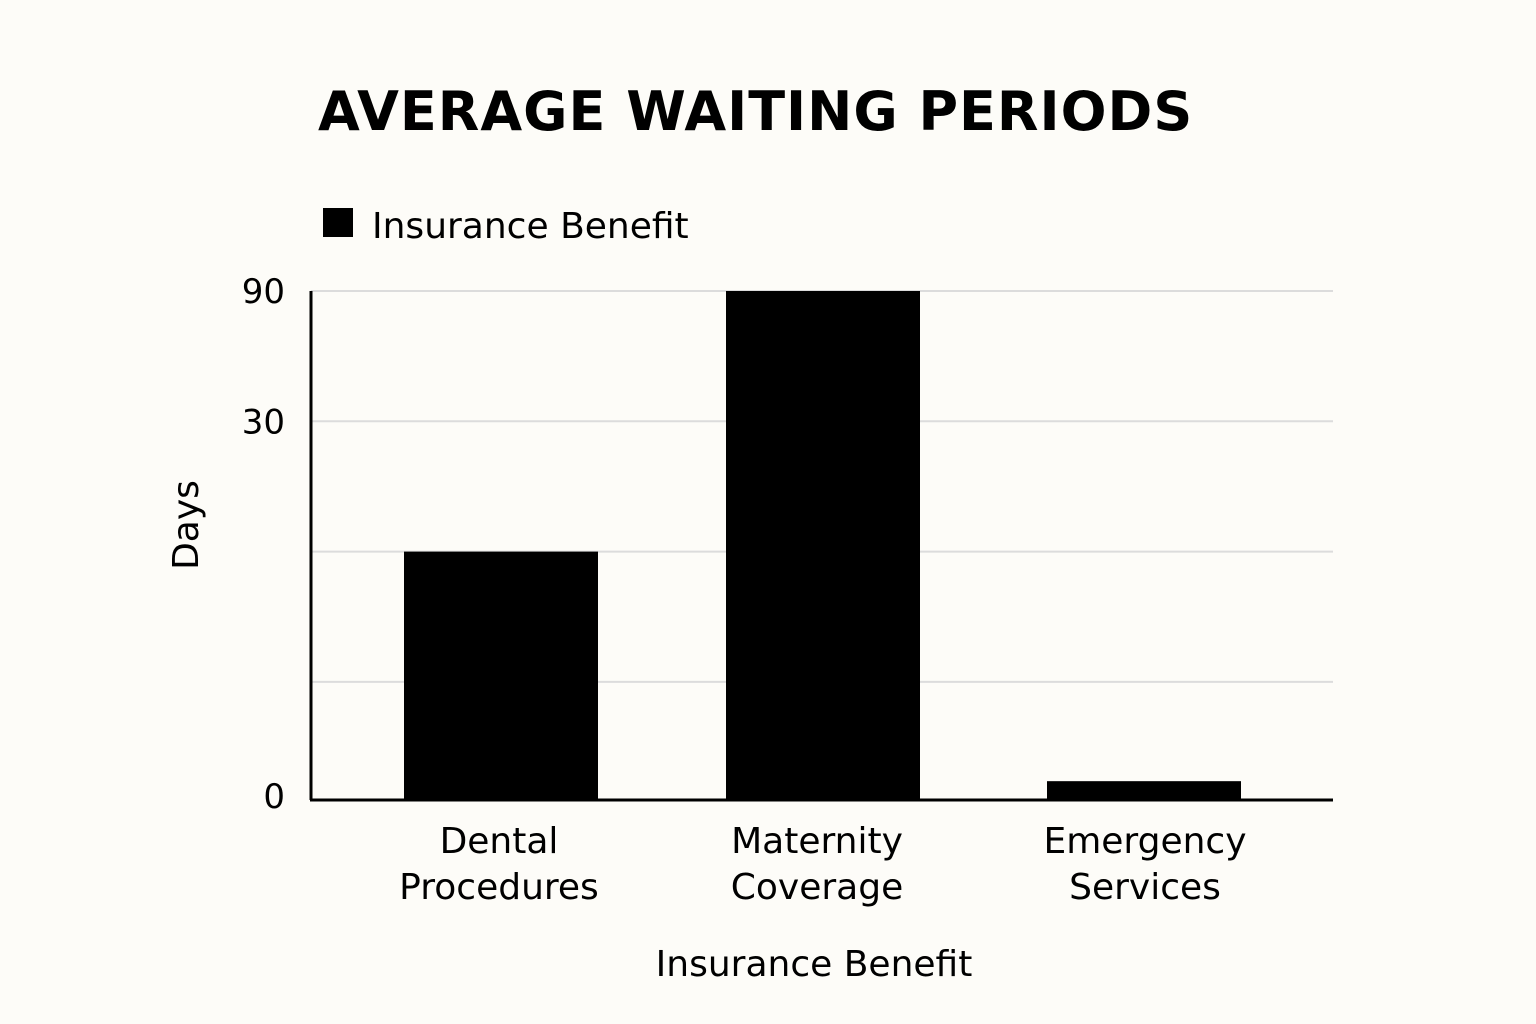 This screenshot has height=1024, width=1536. Describe the element at coordinates (814, 964) in the screenshot. I see `x-axis-title: Insurance Benefit` at that location.